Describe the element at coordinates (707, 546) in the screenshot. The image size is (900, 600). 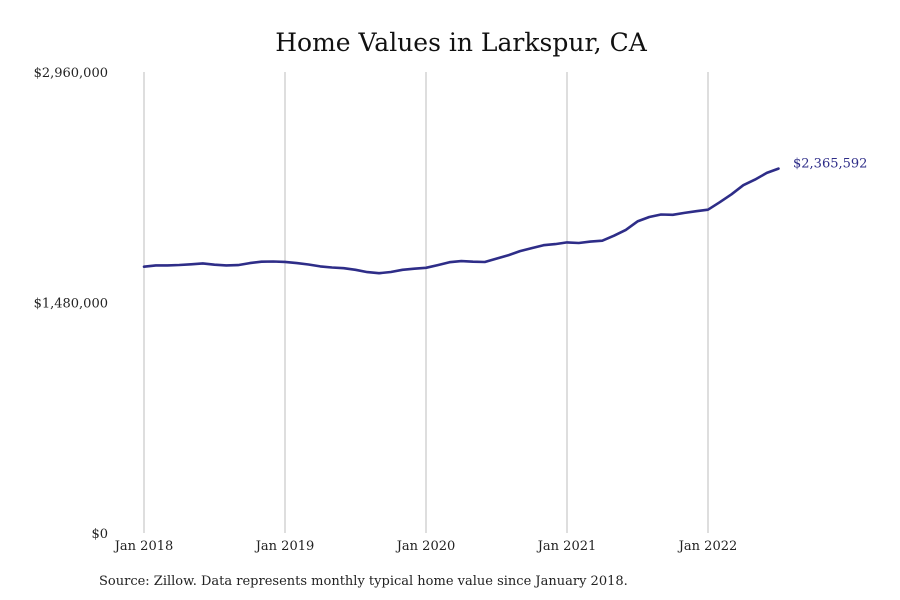
I see `x-tick-label-4: Jan 2022` at that location.